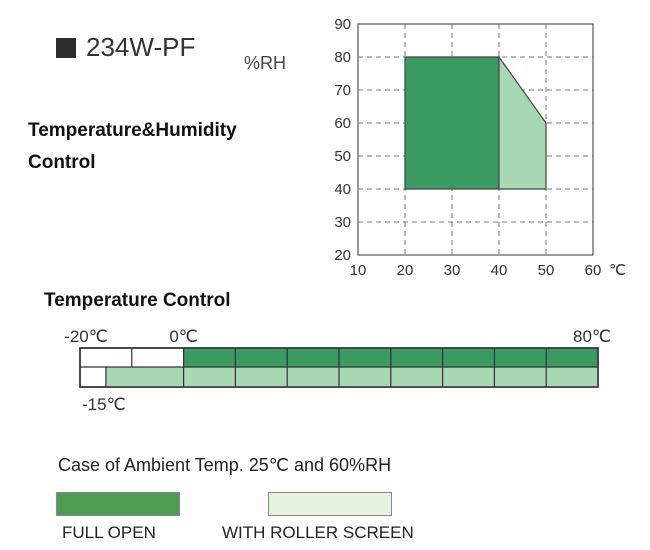 The width and height of the screenshot is (650, 550). I want to click on y-tick-label: 80, so click(342, 57).